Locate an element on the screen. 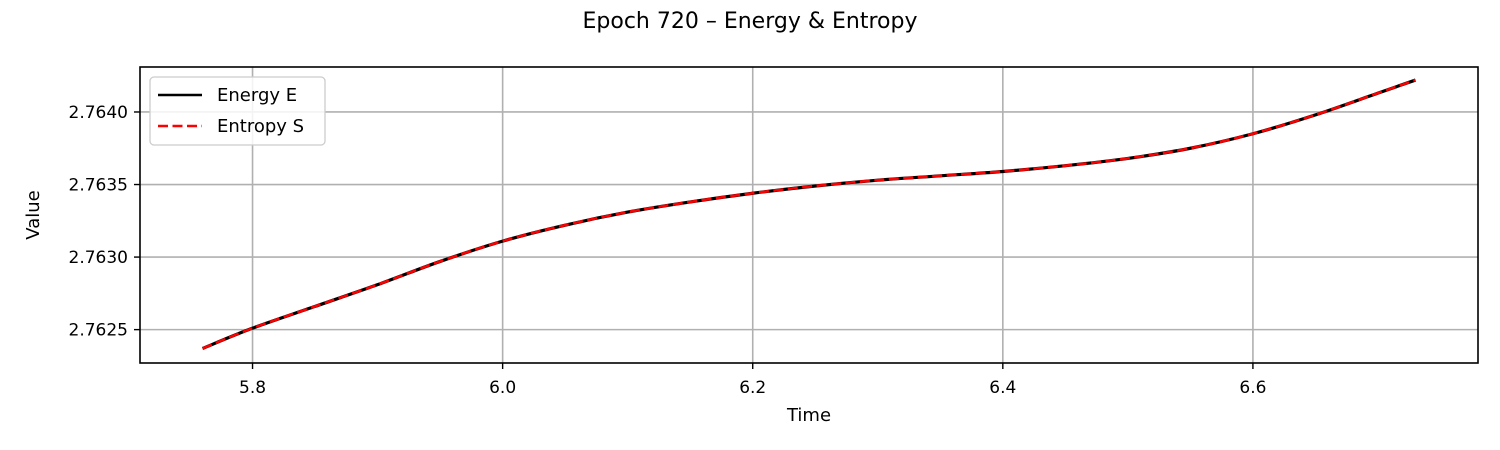 The width and height of the screenshot is (1500, 450). y-axis-ticks: 2.7625 2.7630 2.7635 2.7640 is located at coordinates (104, 222).